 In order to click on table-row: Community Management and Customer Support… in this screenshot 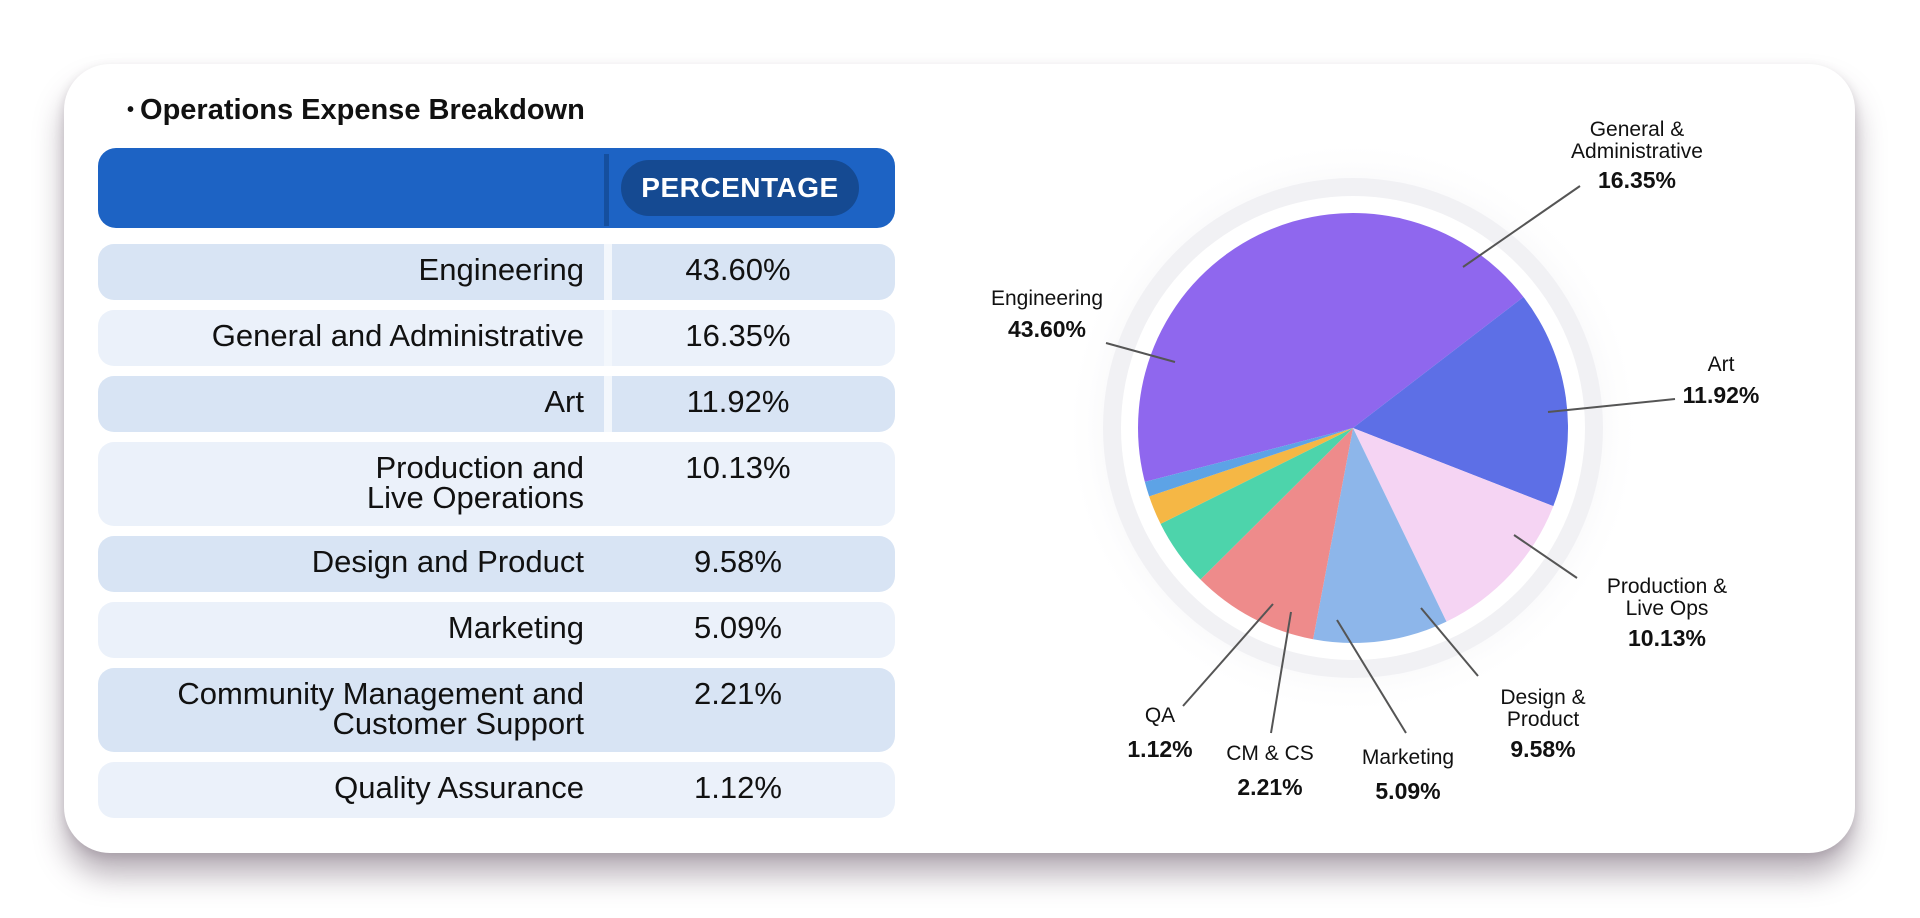, I will do `click(496, 710)`.